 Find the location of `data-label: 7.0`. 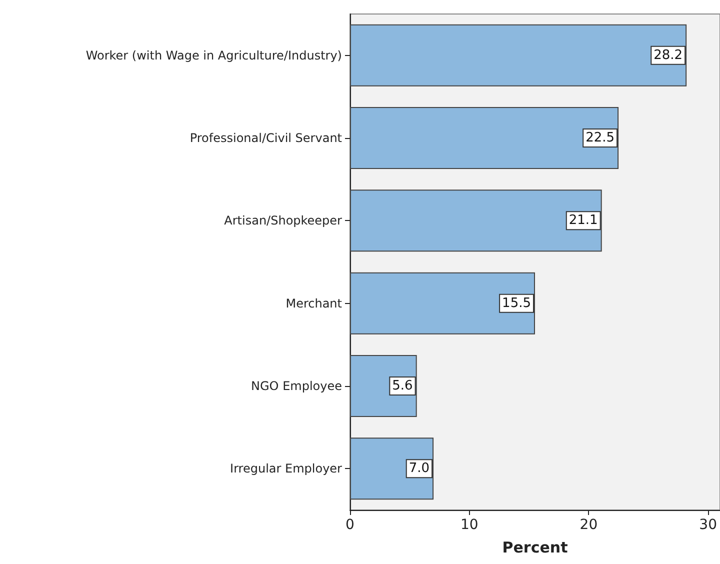

data-label: 7.0 is located at coordinates (419, 468).